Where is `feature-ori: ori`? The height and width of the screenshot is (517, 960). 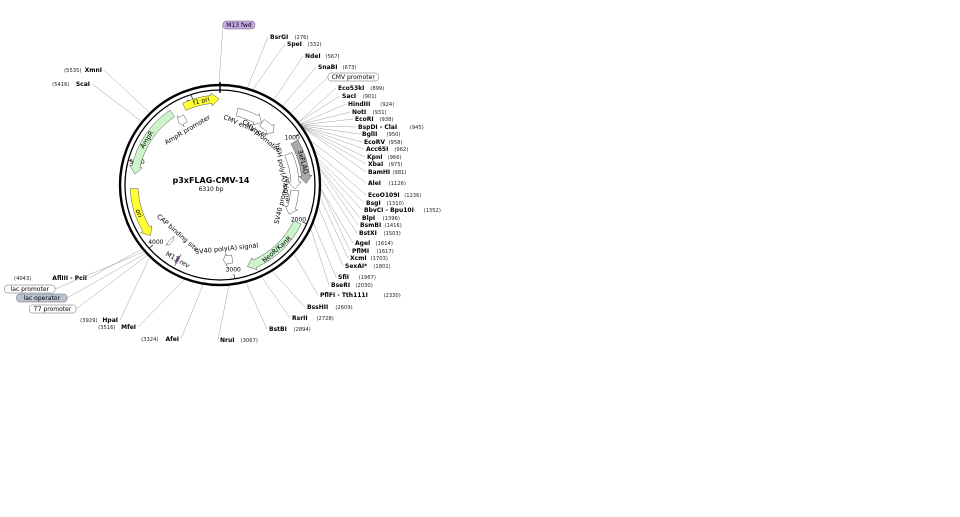 feature-ori: ori is located at coordinates (141, 212).